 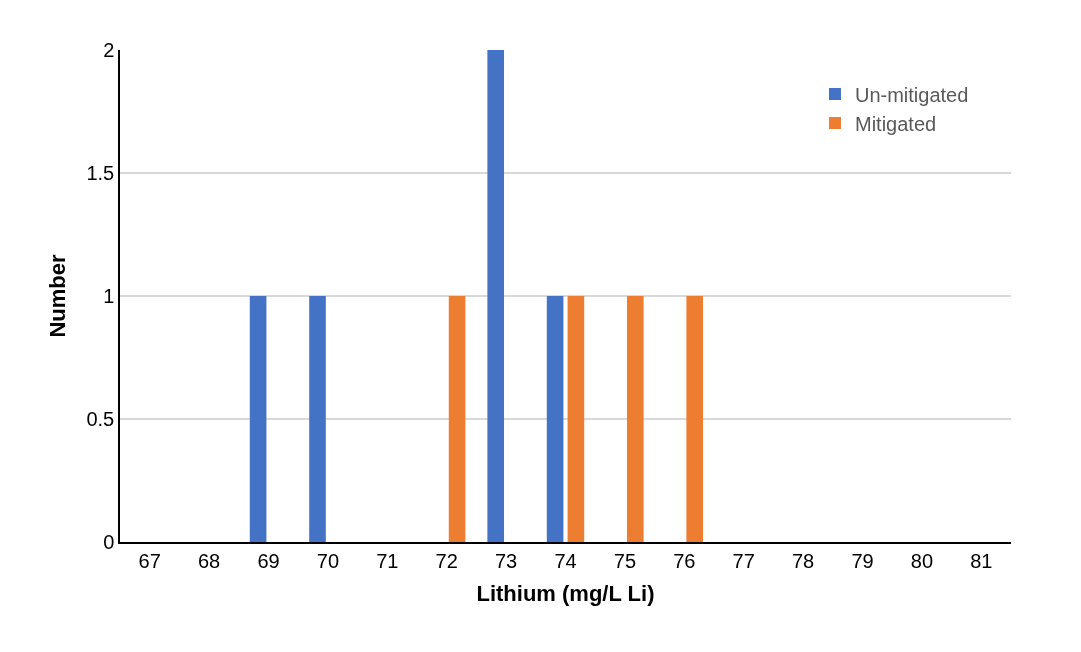 I want to click on legend-label: Un-mitigated, so click(x=911, y=94).